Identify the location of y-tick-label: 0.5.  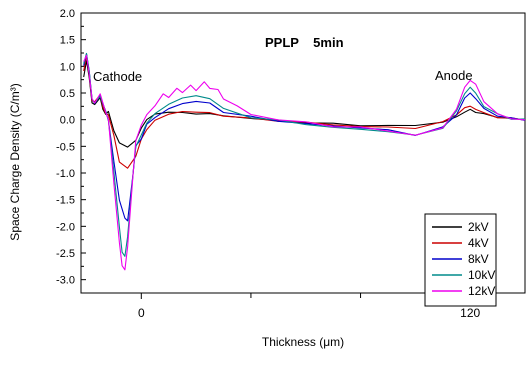
(67, 94).